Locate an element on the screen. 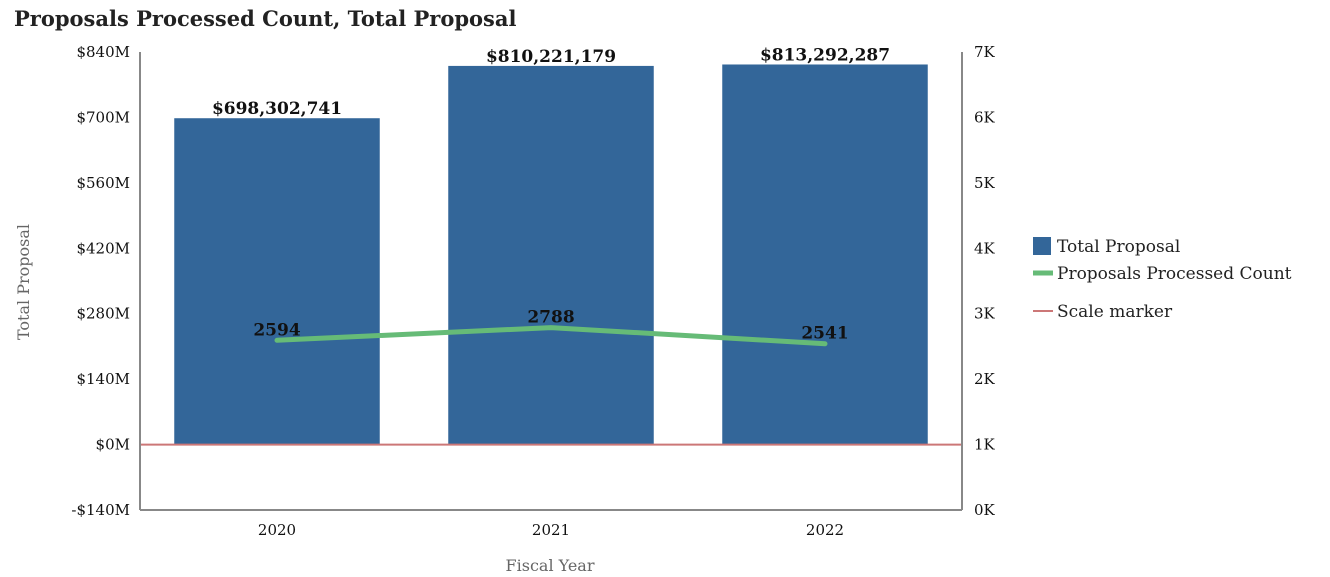 Image resolution: width=1330 pixels, height=577 pixels. bar-2021 is located at coordinates (551, 255).